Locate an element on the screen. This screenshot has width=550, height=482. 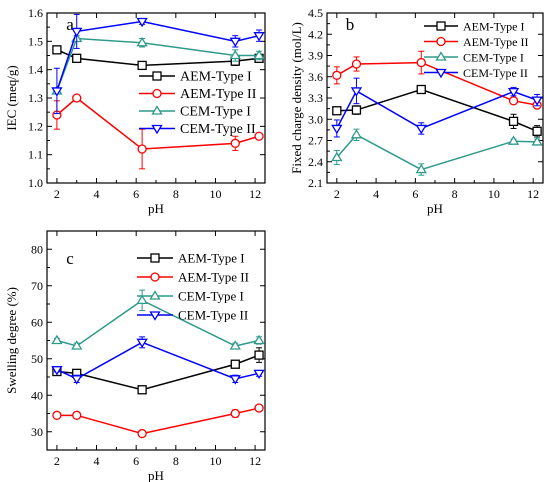
panel-label: b is located at coordinates (350, 24).